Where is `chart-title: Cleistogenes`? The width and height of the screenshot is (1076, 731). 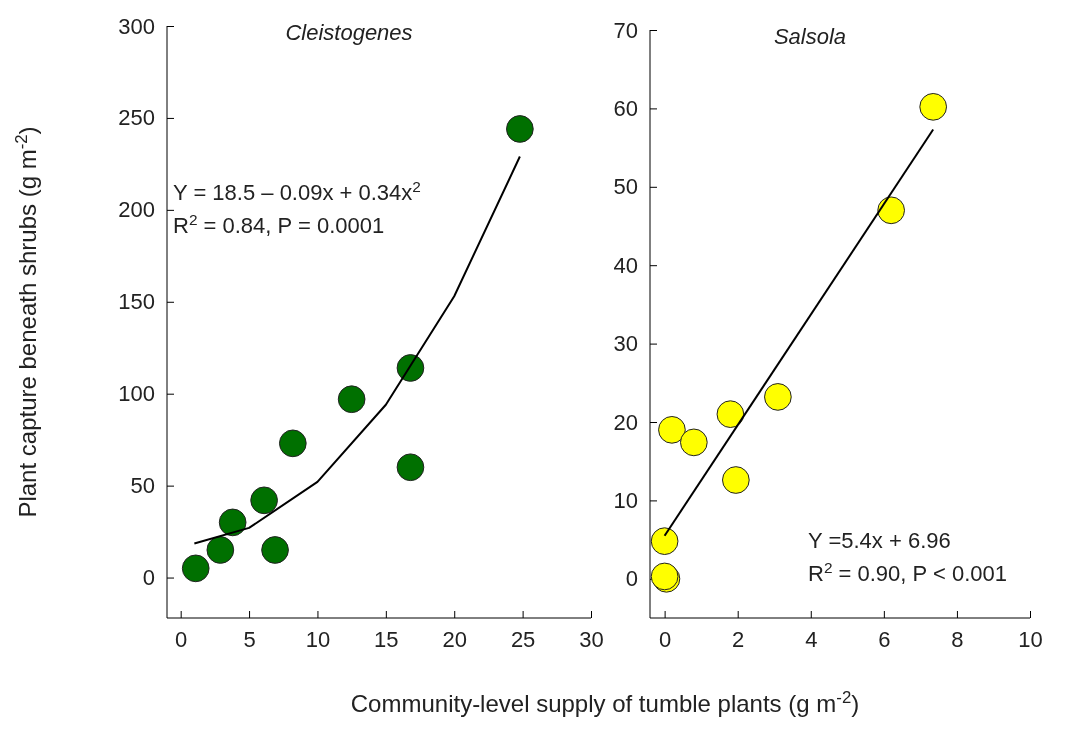 chart-title: Cleistogenes is located at coordinates (349, 32).